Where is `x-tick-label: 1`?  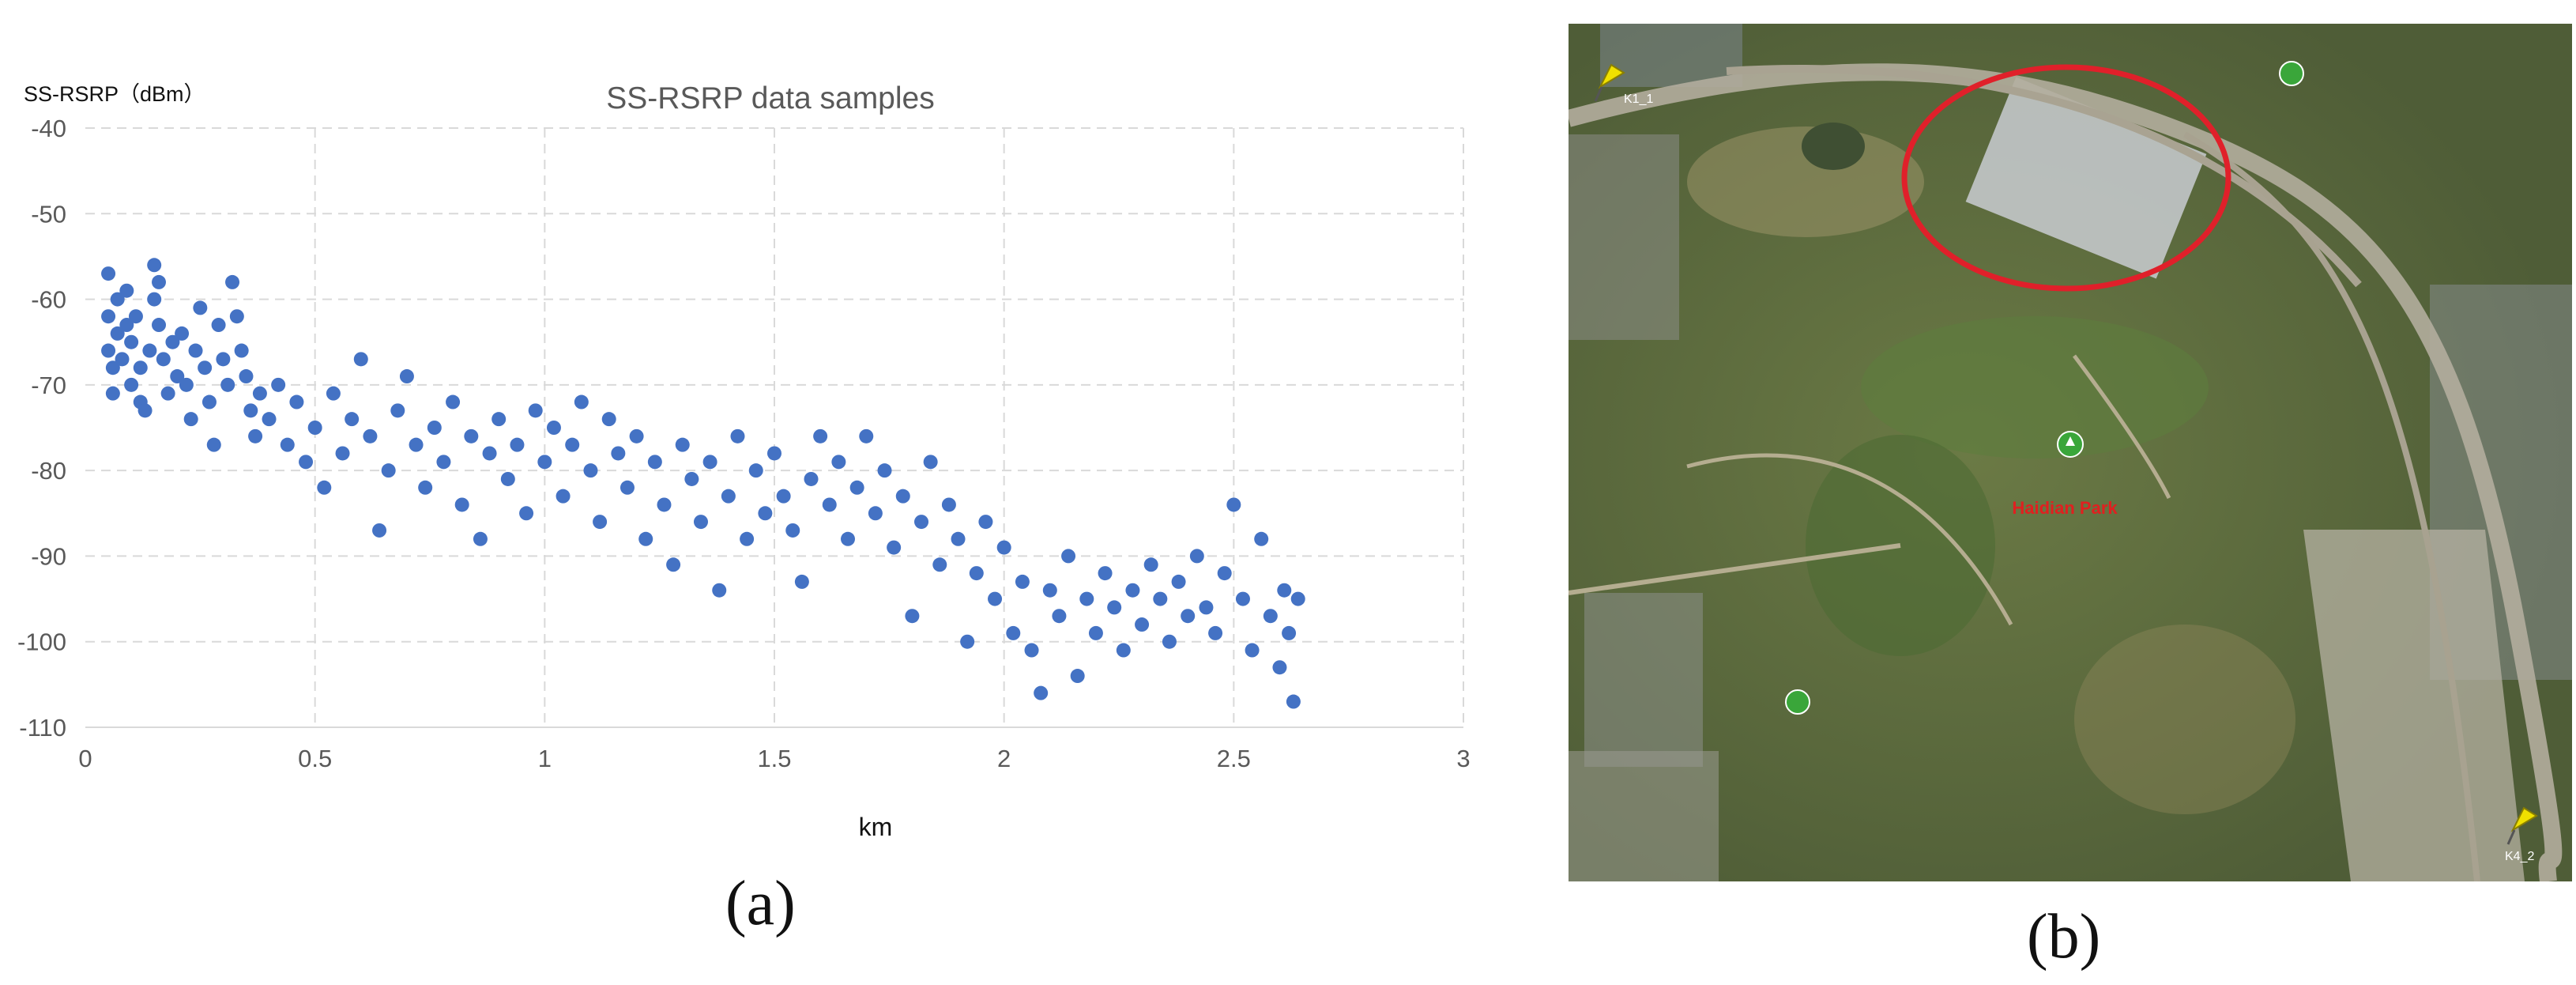 x-tick-label: 1 is located at coordinates (545, 758).